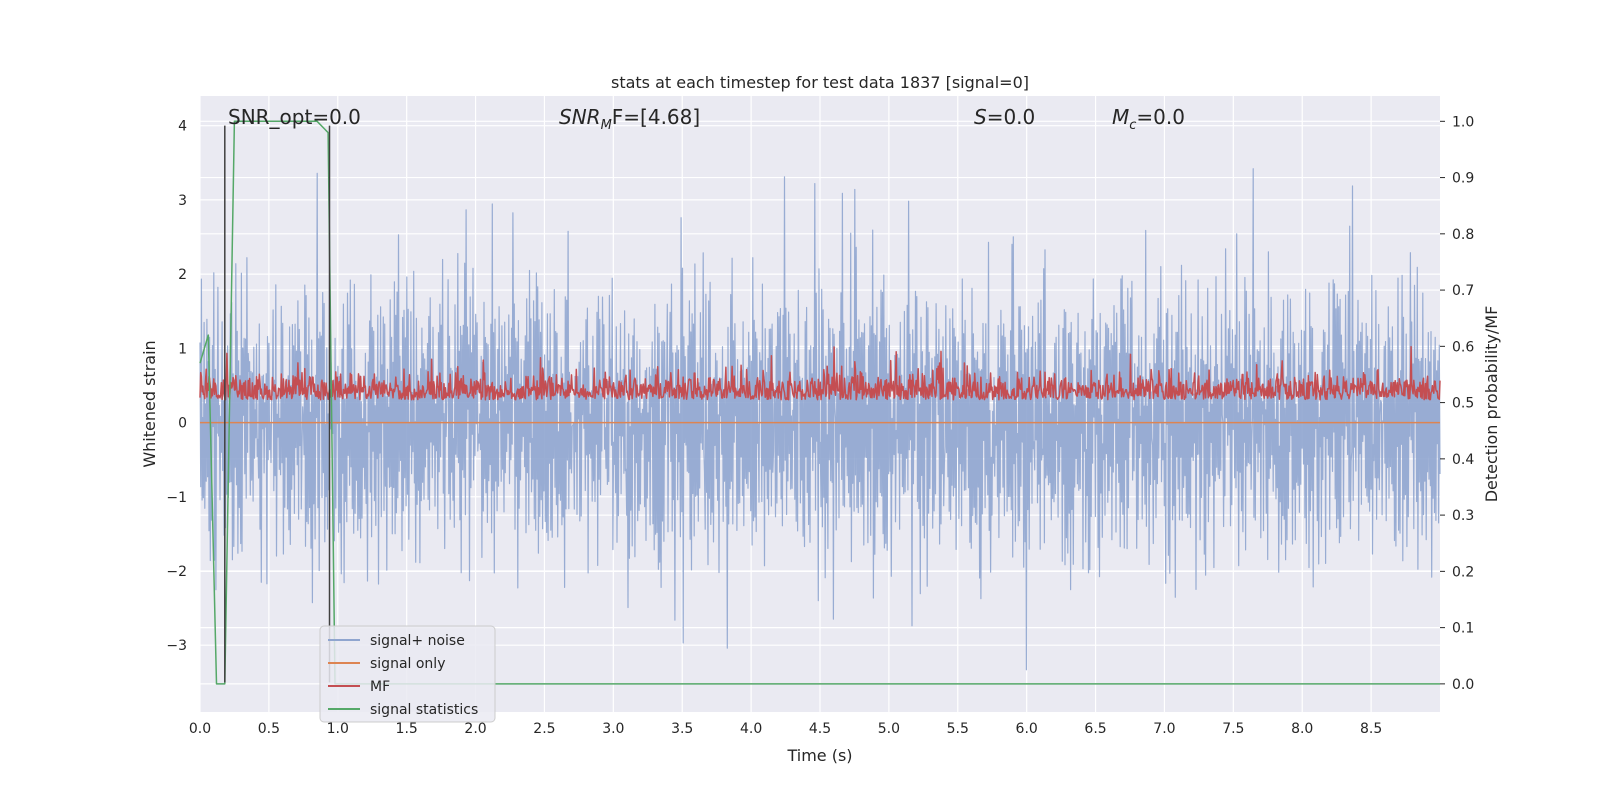 This screenshot has height=800, width=1600. I want to click on y-tick-label: −1, so click(176, 498).